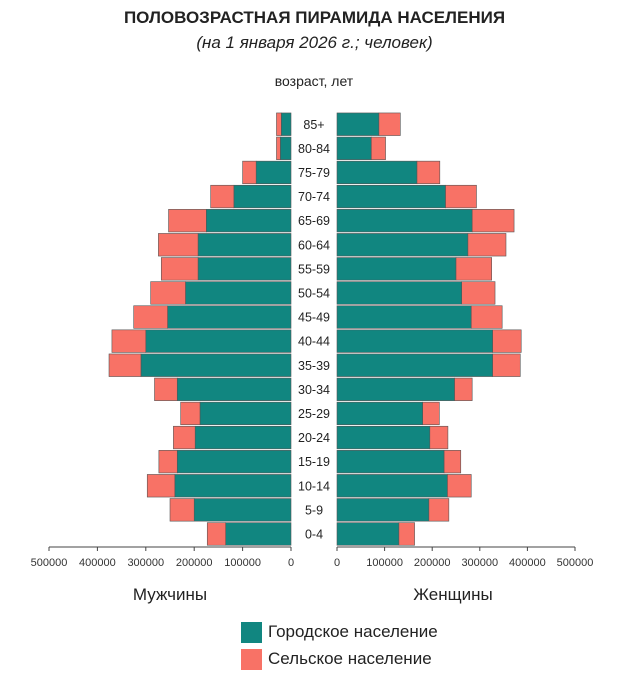 Image resolution: width=629 pixels, height=679 pixels. Describe the element at coordinates (314, 149) in the screenshot. I see `age-group-label: 80-84` at that location.